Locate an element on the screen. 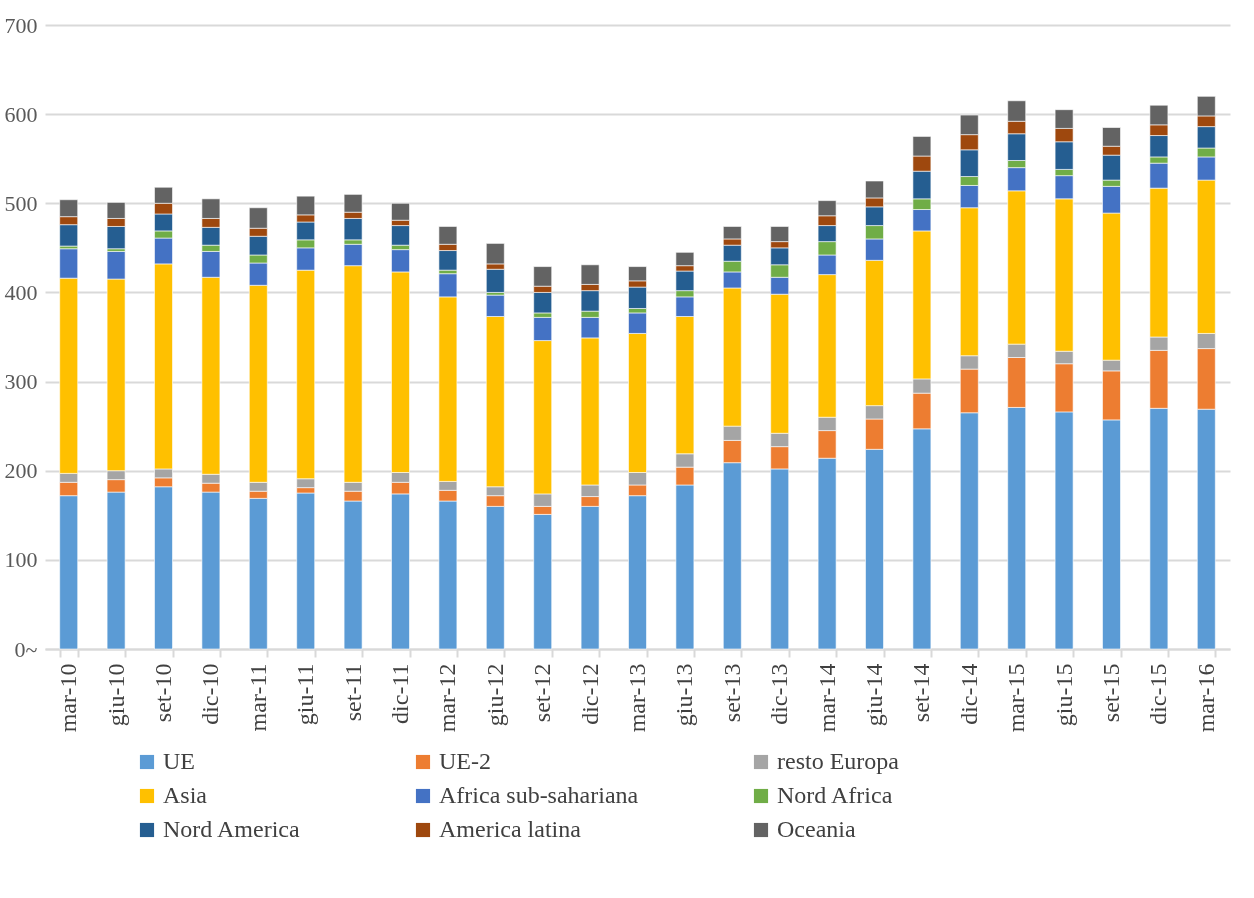  x-tick-label: set-12 is located at coordinates (542, 693).